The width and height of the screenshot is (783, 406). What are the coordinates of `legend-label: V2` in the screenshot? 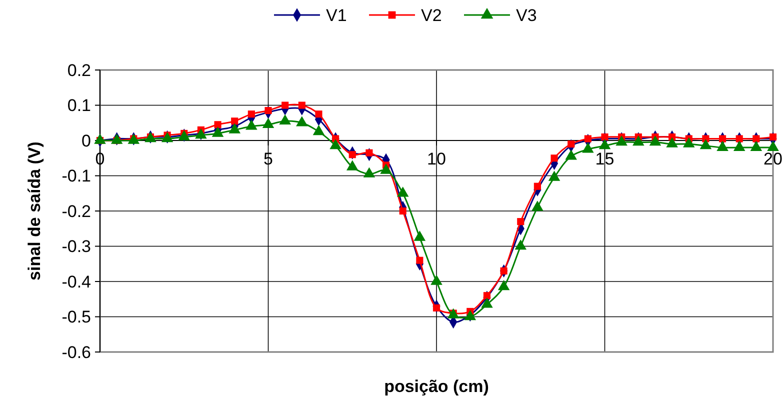 It's located at (431, 15).